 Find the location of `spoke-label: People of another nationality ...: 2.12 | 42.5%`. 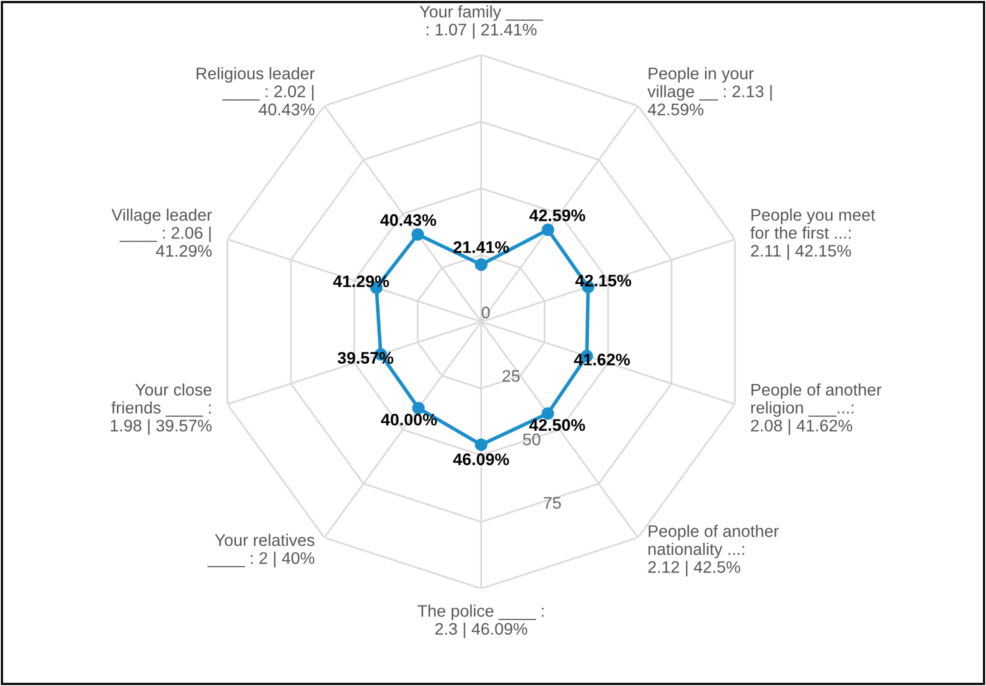

spoke-label: People of another nationality ...: 2.12 | 42.5% is located at coordinates (713, 550).